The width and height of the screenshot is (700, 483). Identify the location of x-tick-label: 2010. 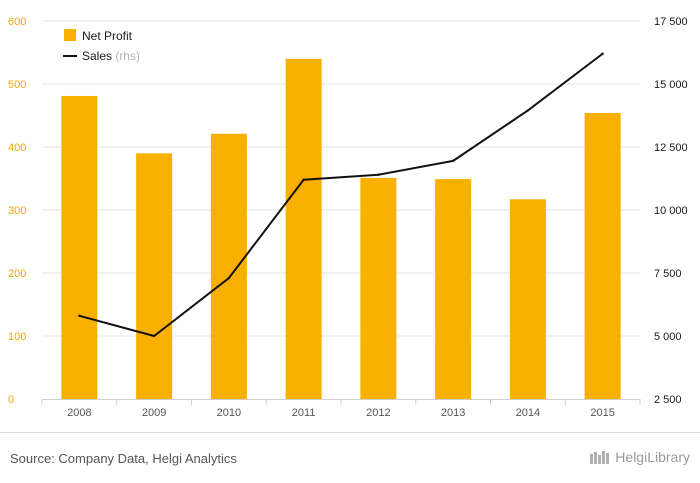
(229, 413).